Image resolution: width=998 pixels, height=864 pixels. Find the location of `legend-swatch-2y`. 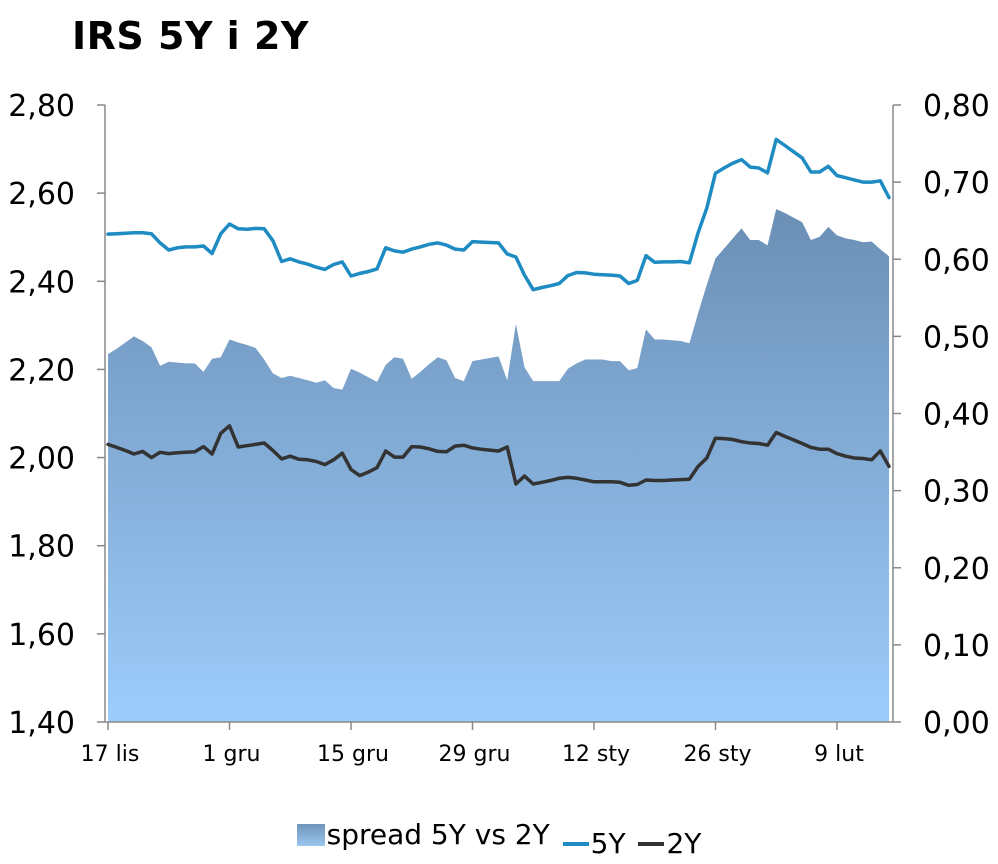

legend-swatch-2y is located at coordinates (651, 843).